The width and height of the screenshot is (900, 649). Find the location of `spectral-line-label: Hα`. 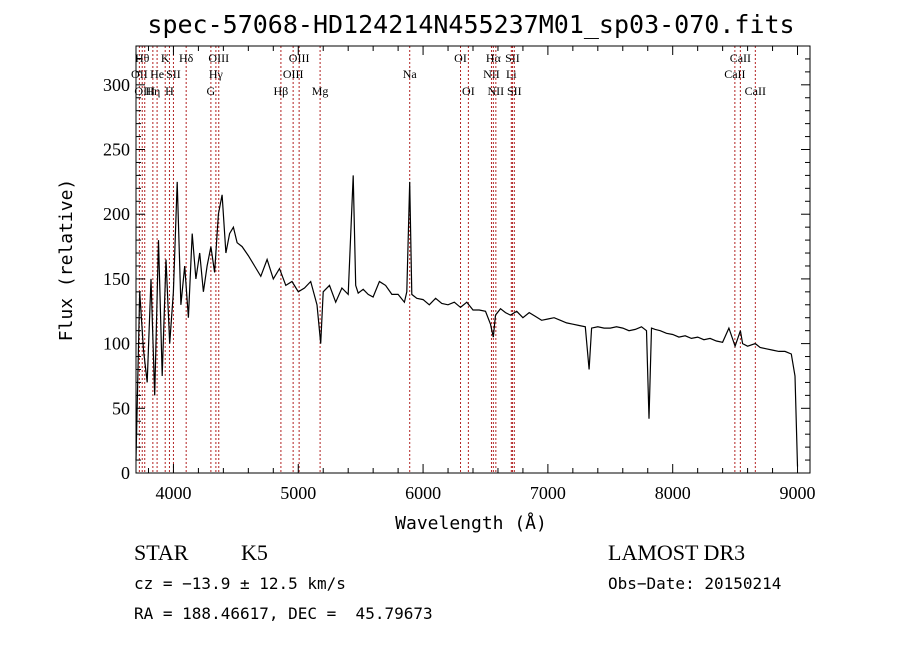

spectral-line-label: Hα is located at coordinates (494, 58).